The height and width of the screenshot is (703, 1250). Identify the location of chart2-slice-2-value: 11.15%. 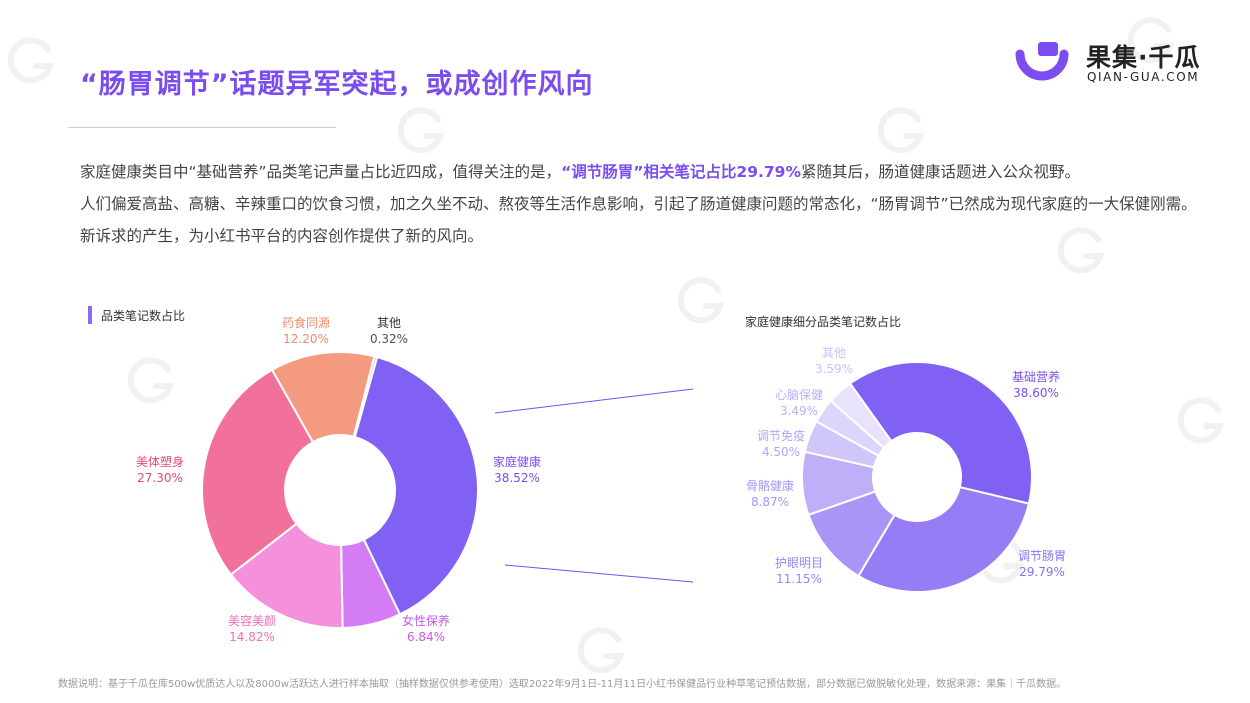
(799, 579).